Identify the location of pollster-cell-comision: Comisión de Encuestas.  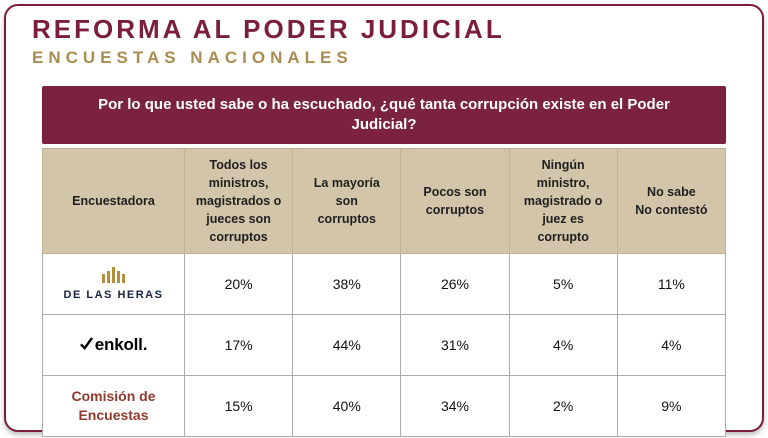
(113, 406).